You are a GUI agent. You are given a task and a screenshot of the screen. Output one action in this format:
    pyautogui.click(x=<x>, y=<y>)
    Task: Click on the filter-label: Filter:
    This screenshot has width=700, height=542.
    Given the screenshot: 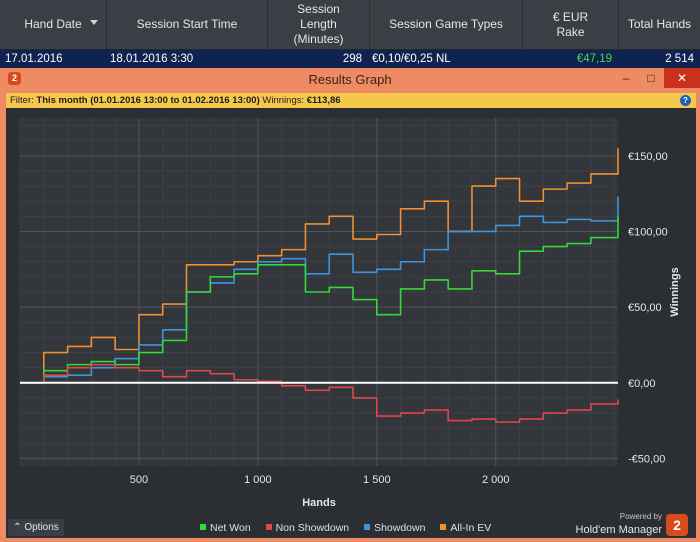 What is the action you would take?
    pyautogui.click(x=22, y=100)
    